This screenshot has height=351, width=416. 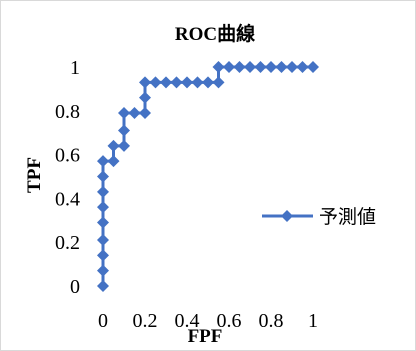 I want to click on y-axis-ticks: 0 0.2 0.4 0.6 0.8 1, so click(x=67, y=177).